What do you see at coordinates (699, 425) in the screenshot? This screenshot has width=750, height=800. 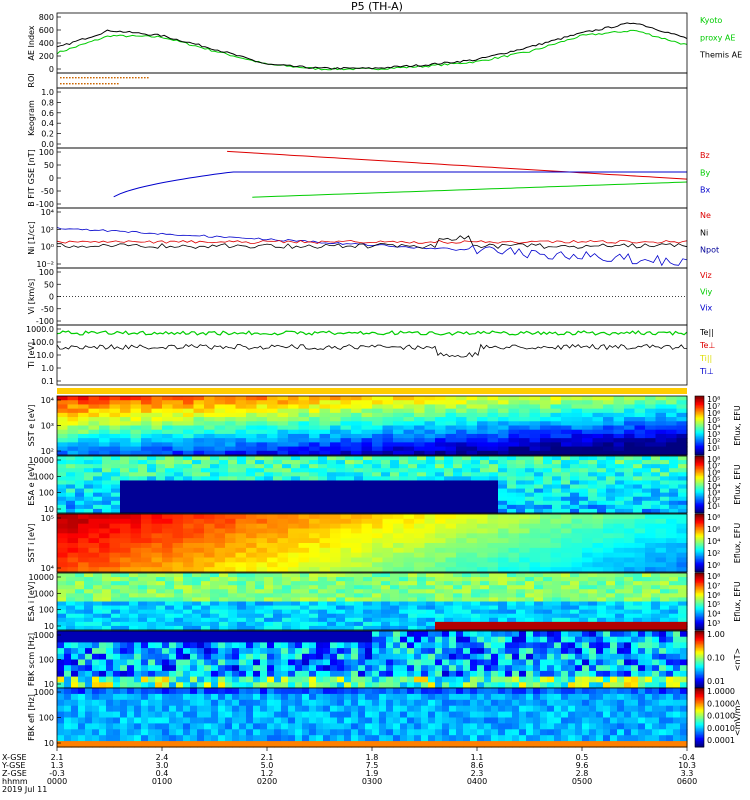 I see `colorbar-frame` at bounding box center [699, 425].